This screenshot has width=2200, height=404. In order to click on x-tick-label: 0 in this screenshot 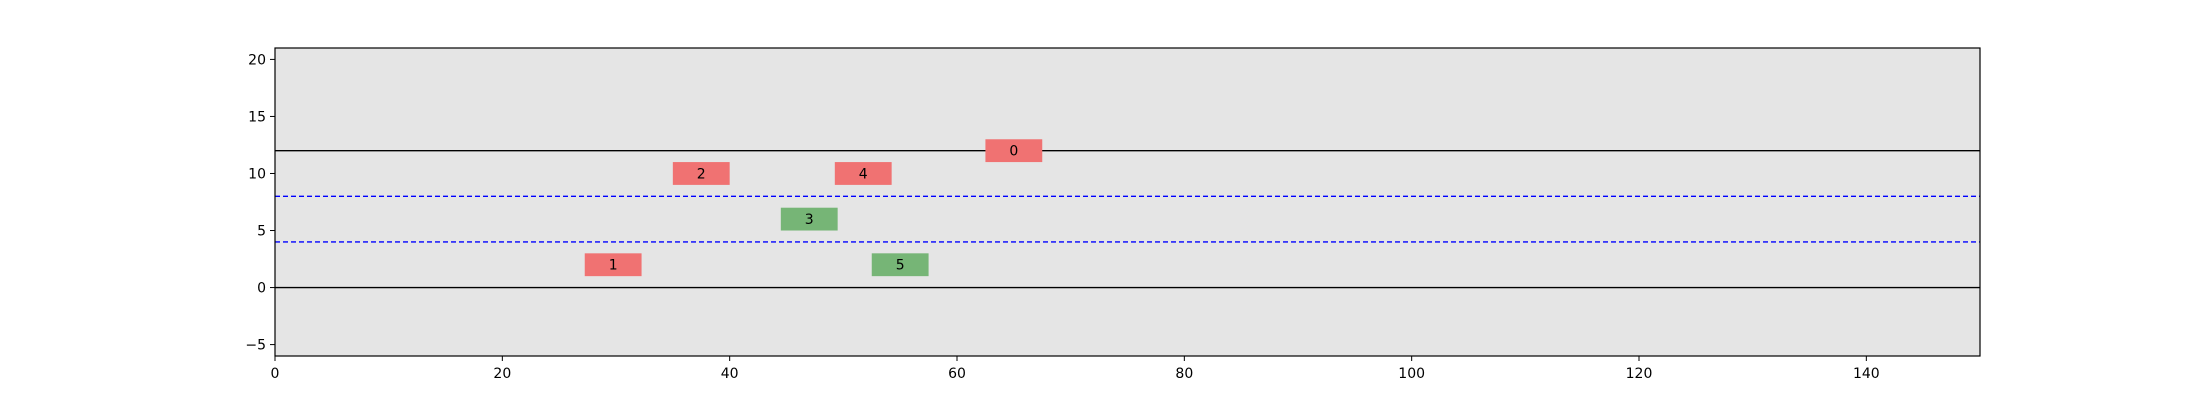, I will do `click(275, 374)`.